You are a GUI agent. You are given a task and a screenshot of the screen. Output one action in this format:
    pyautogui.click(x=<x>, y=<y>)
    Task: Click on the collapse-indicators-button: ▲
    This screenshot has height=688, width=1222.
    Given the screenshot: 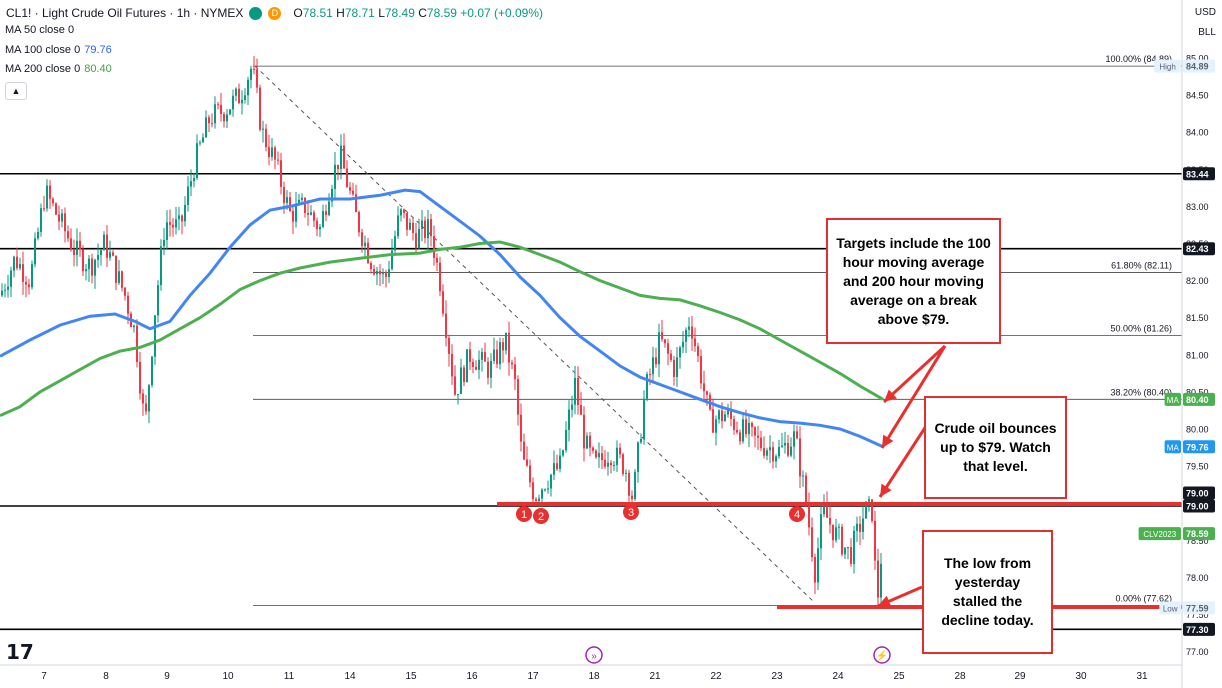 What is the action you would take?
    pyautogui.click(x=16, y=91)
    